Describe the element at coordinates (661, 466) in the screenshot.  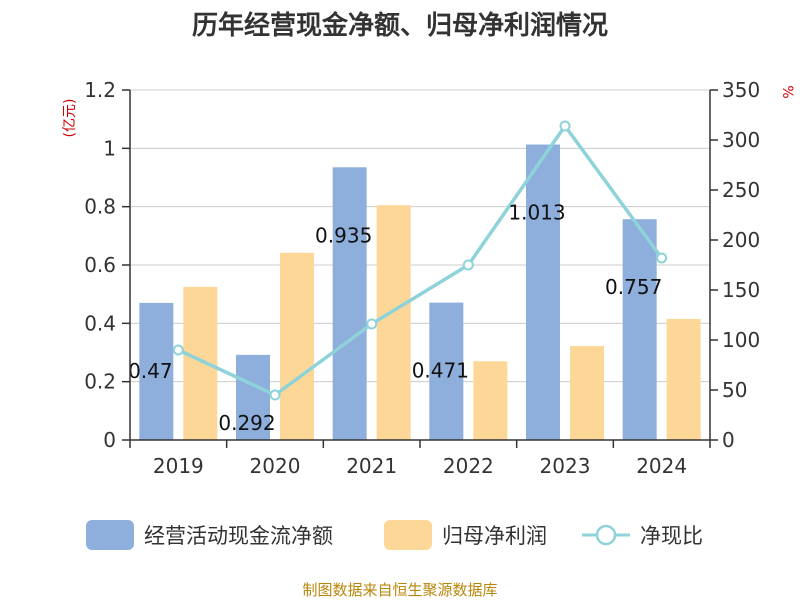
I see `x-axis-tick-label: 2024` at that location.